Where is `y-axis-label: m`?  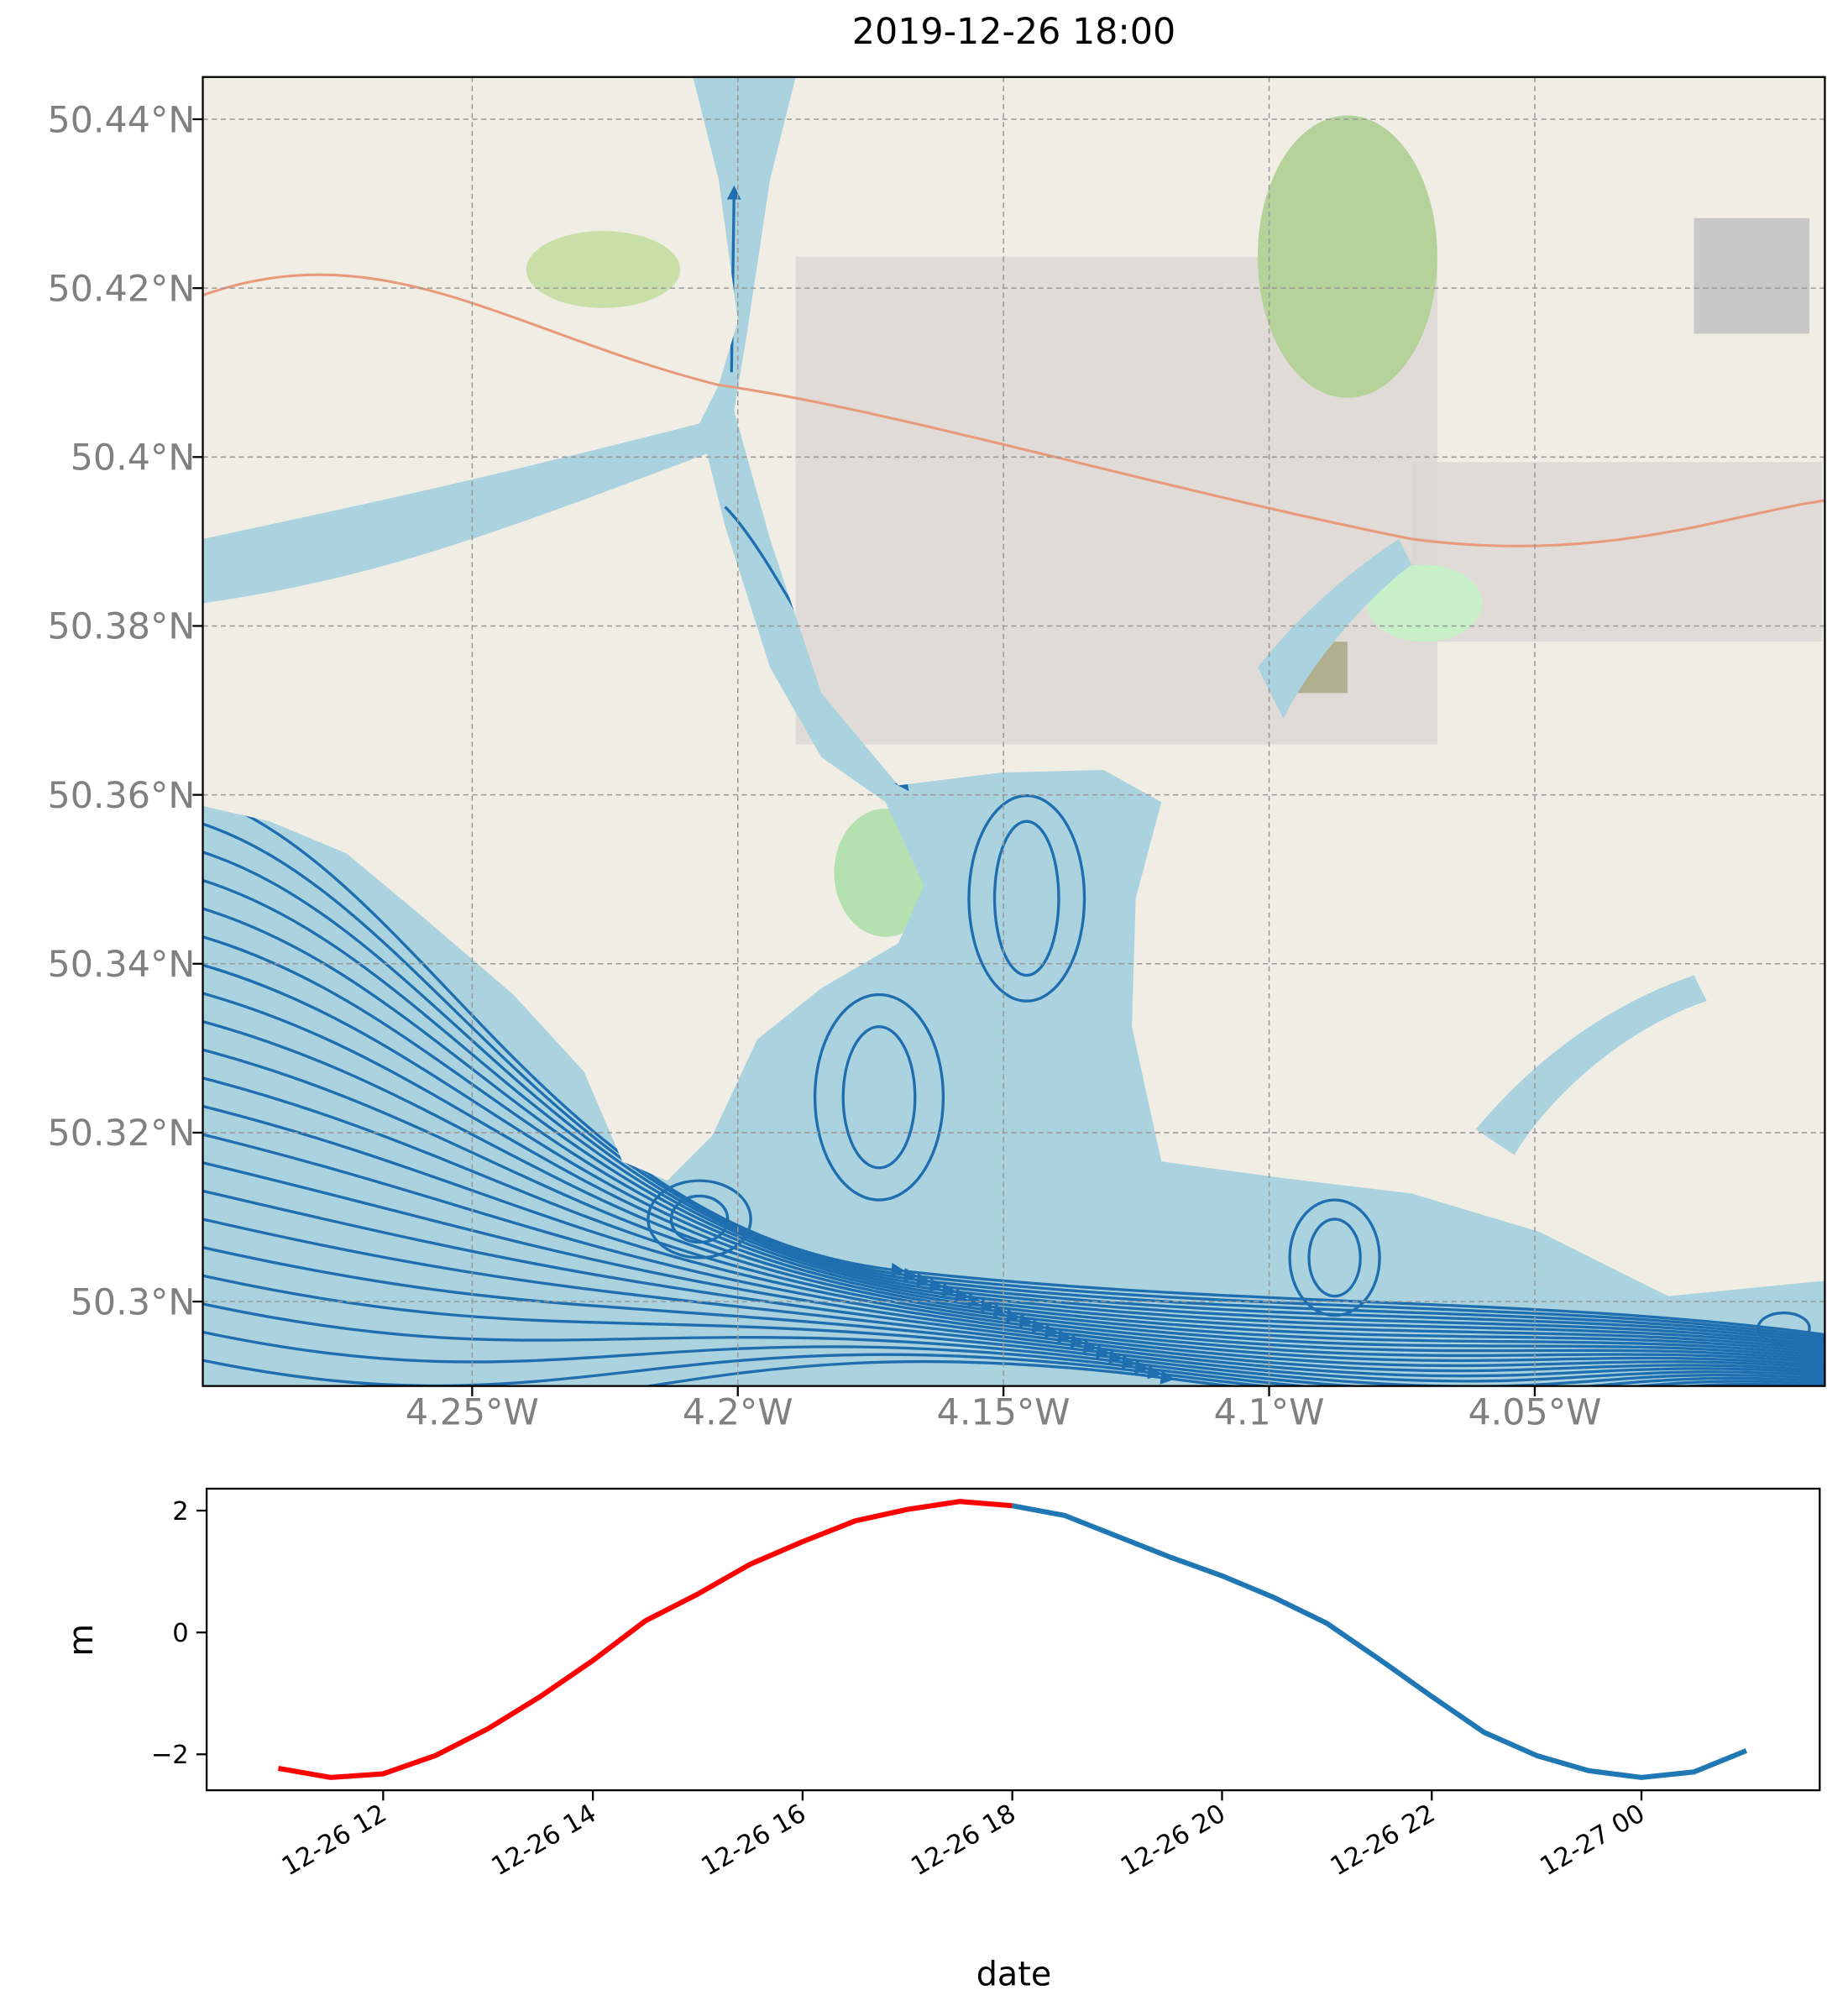
y-axis-label: m is located at coordinates (81, 1640).